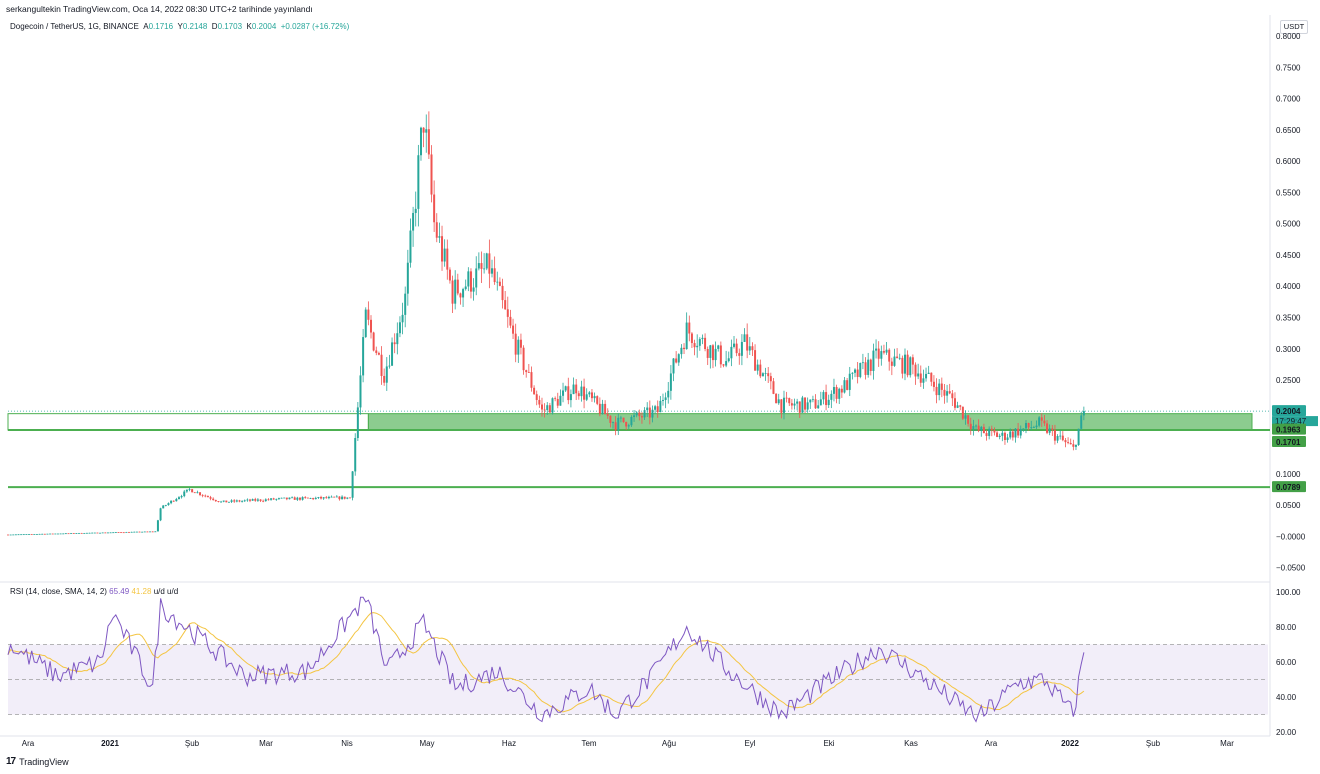 Image resolution: width=1320 pixels, height=774 pixels. Describe the element at coordinates (1286, 627) in the screenshot. I see `rsi-tick-label: 80.00` at that location.